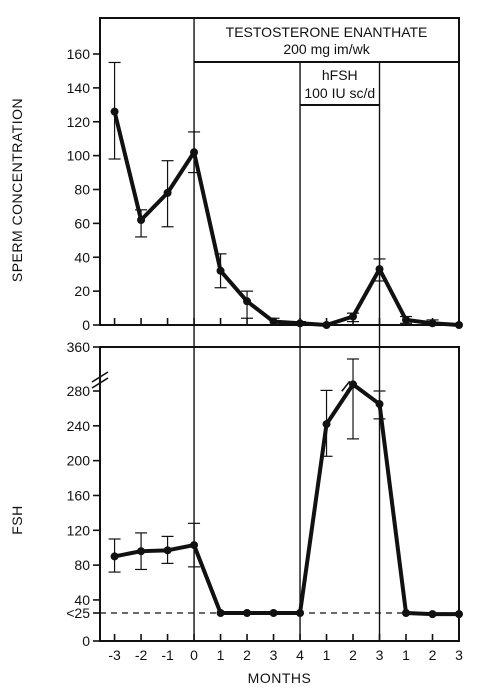 The height and width of the screenshot is (697, 479). I want to click on y-tick-label: 240, so click(79, 426).